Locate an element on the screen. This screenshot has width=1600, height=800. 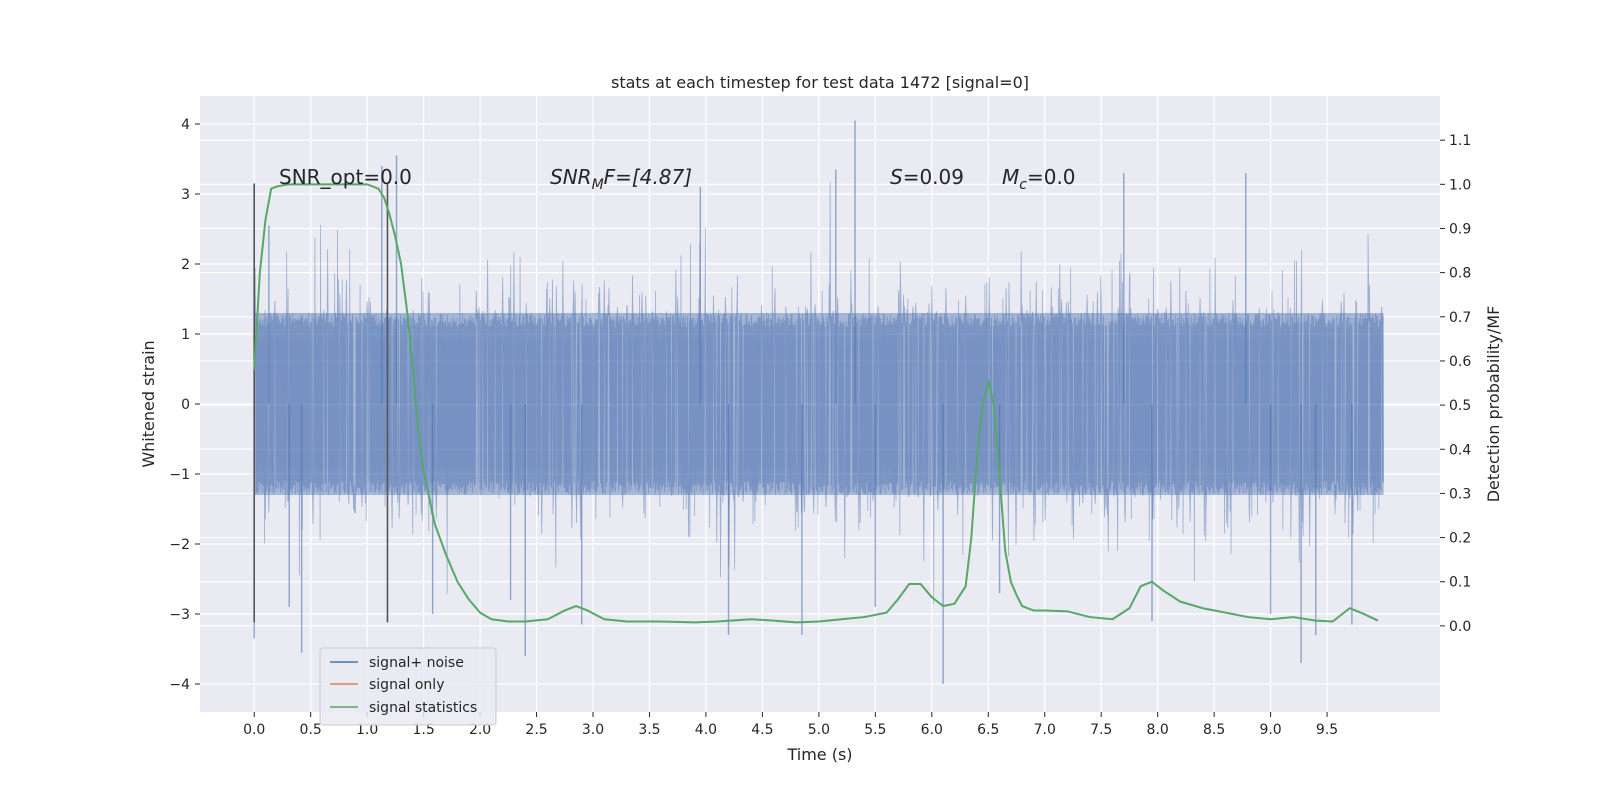
x-tick-label: 1.0 is located at coordinates (367, 730).